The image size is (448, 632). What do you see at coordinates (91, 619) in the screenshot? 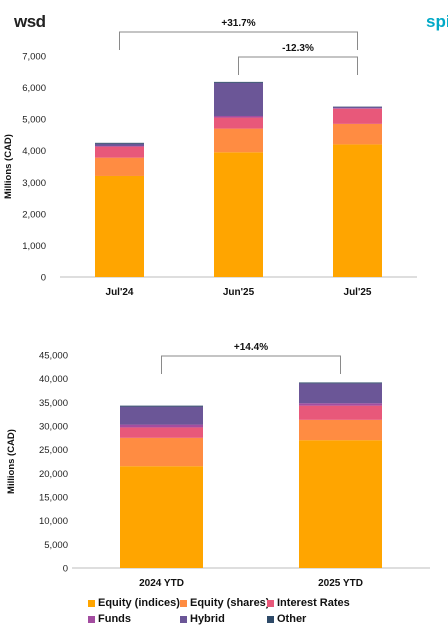
I see `legend-swatch-funds` at bounding box center [91, 619].